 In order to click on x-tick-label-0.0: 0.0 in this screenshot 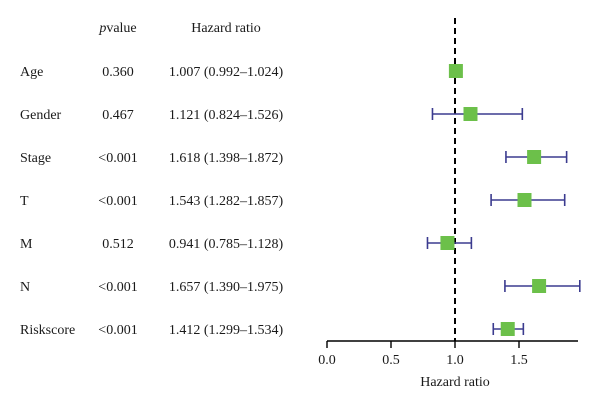, I will do `click(327, 360)`.